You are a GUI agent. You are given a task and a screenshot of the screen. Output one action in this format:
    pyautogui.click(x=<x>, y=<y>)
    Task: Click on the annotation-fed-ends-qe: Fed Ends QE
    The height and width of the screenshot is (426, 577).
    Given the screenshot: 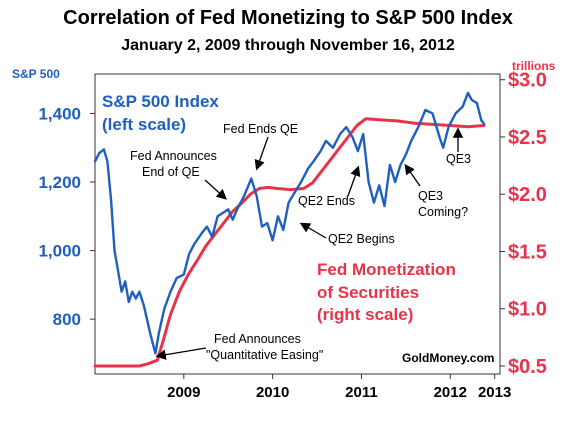 What is the action you would take?
    pyautogui.click(x=260, y=129)
    